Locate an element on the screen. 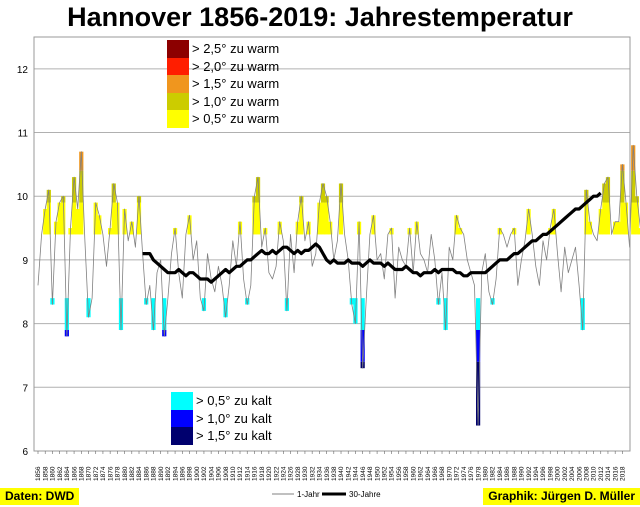 The height and width of the screenshot is (507, 640). y-tick-label: 9 is located at coordinates (25, 261).